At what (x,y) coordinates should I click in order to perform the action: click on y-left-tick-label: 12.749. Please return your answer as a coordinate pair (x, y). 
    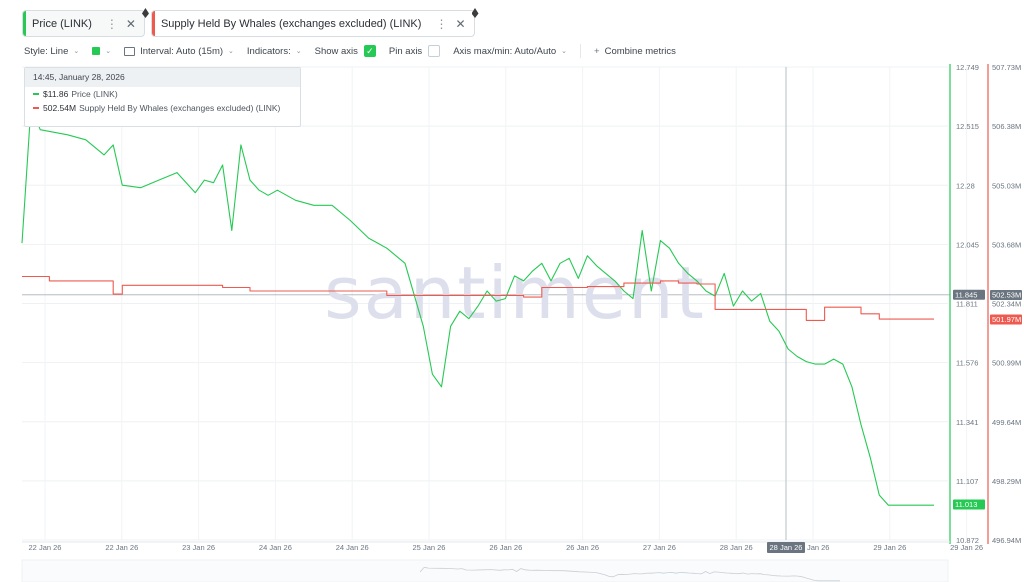
    Looking at the image, I should click on (967, 67).